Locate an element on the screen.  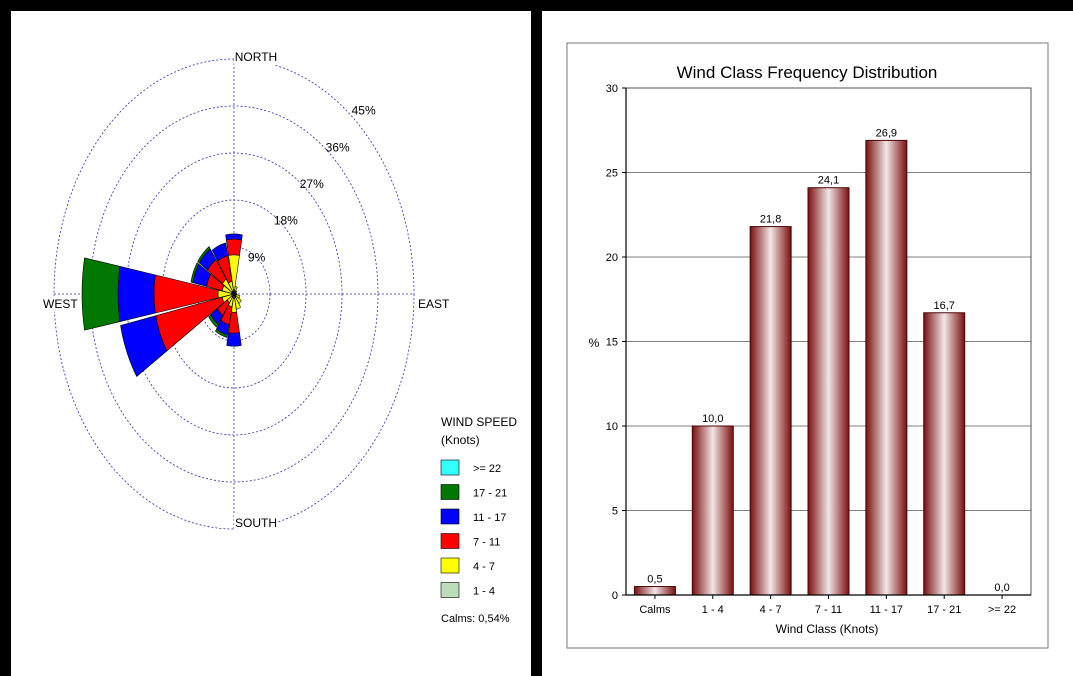
direction-label-north: NORTH is located at coordinates (256, 57).